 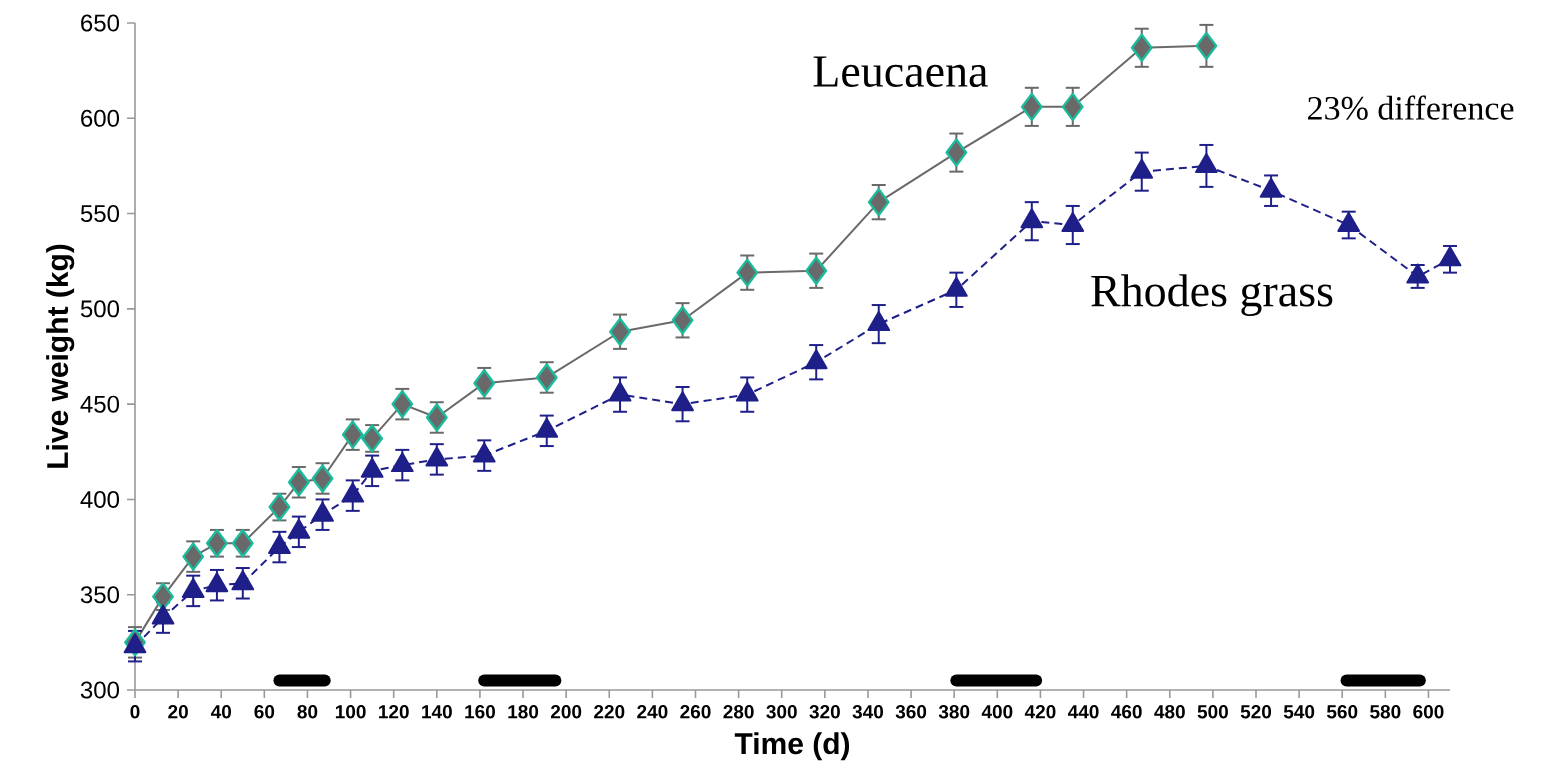 What do you see at coordinates (394, 712) in the screenshot?
I see `x-tick-label: 120` at bounding box center [394, 712].